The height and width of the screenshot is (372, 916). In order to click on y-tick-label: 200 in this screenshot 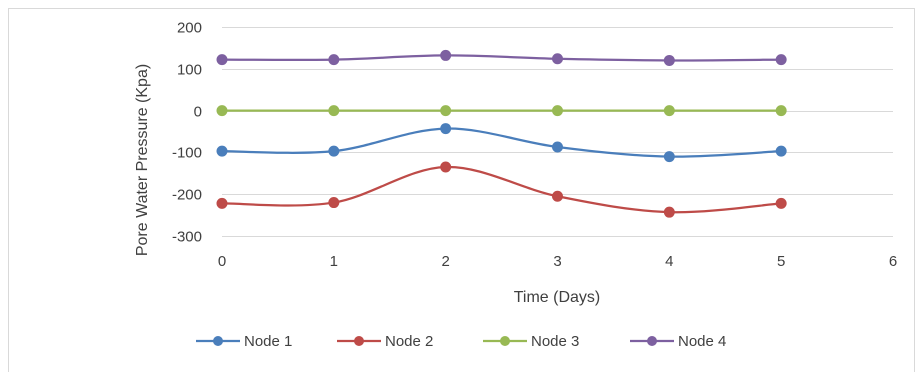, I will do `click(189, 28)`.